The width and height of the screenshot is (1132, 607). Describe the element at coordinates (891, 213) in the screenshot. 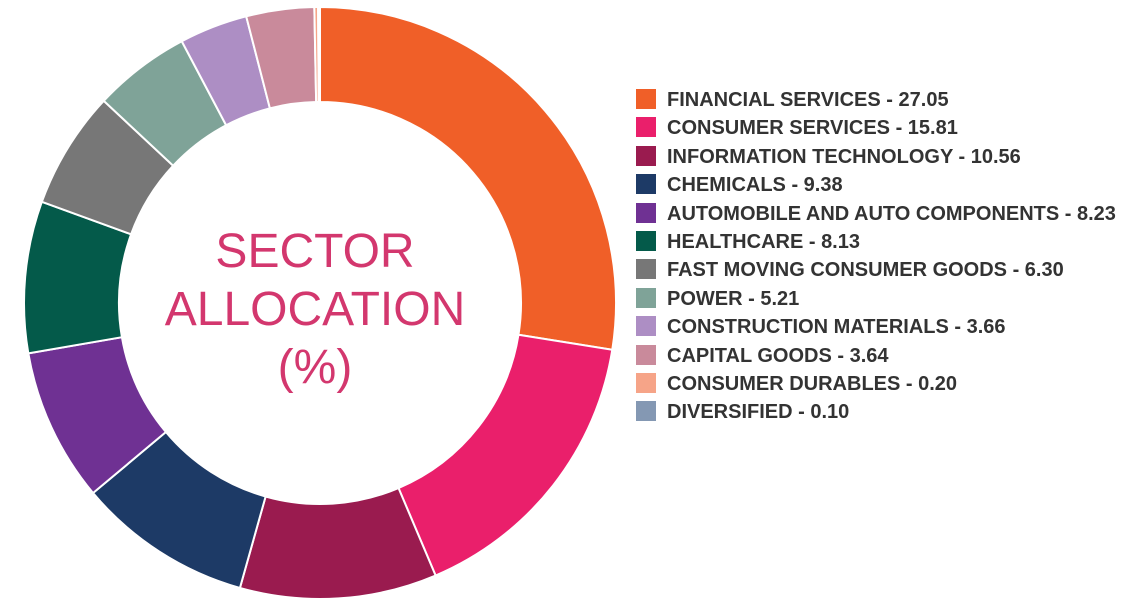

I see `legend-label: AUTOMOBILE AND AUTO COMPONENTS - 8.23` at that location.